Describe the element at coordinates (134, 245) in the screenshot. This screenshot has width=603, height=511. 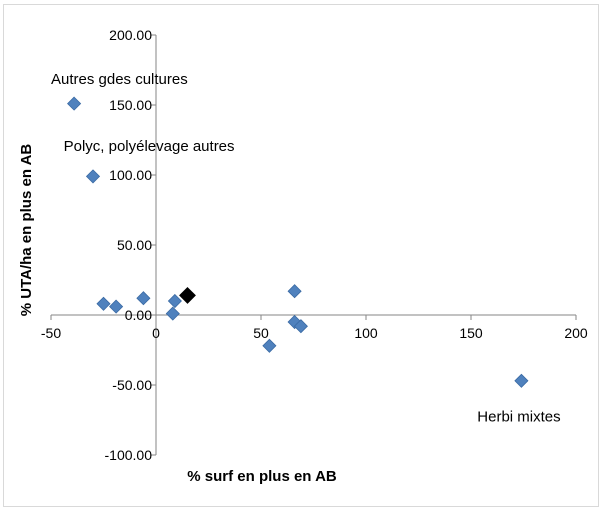
I see `y-tick-label: 50.00` at that location.